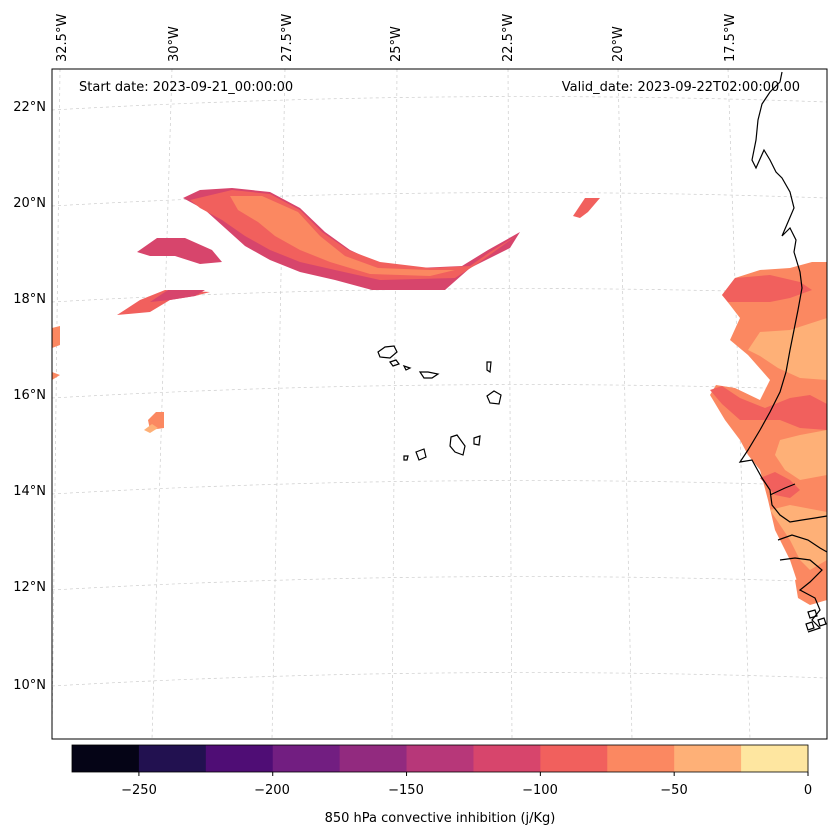 This screenshot has height=836, width=837. What do you see at coordinates (29, 299) in the screenshot?
I see `lat-label: 18°N` at bounding box center [29, 299].